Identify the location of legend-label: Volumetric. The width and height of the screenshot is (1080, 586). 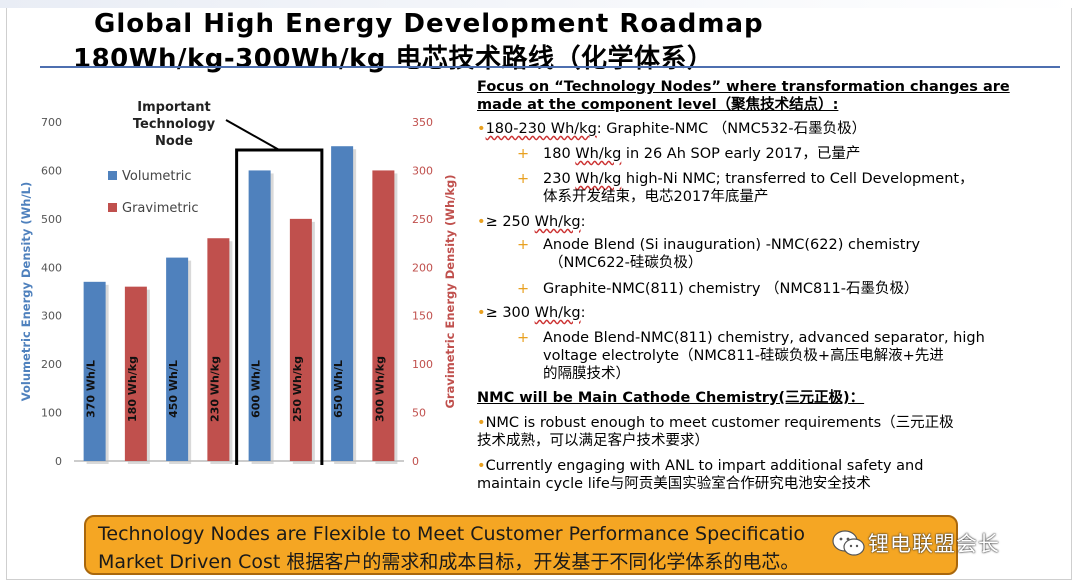
(157, 176).